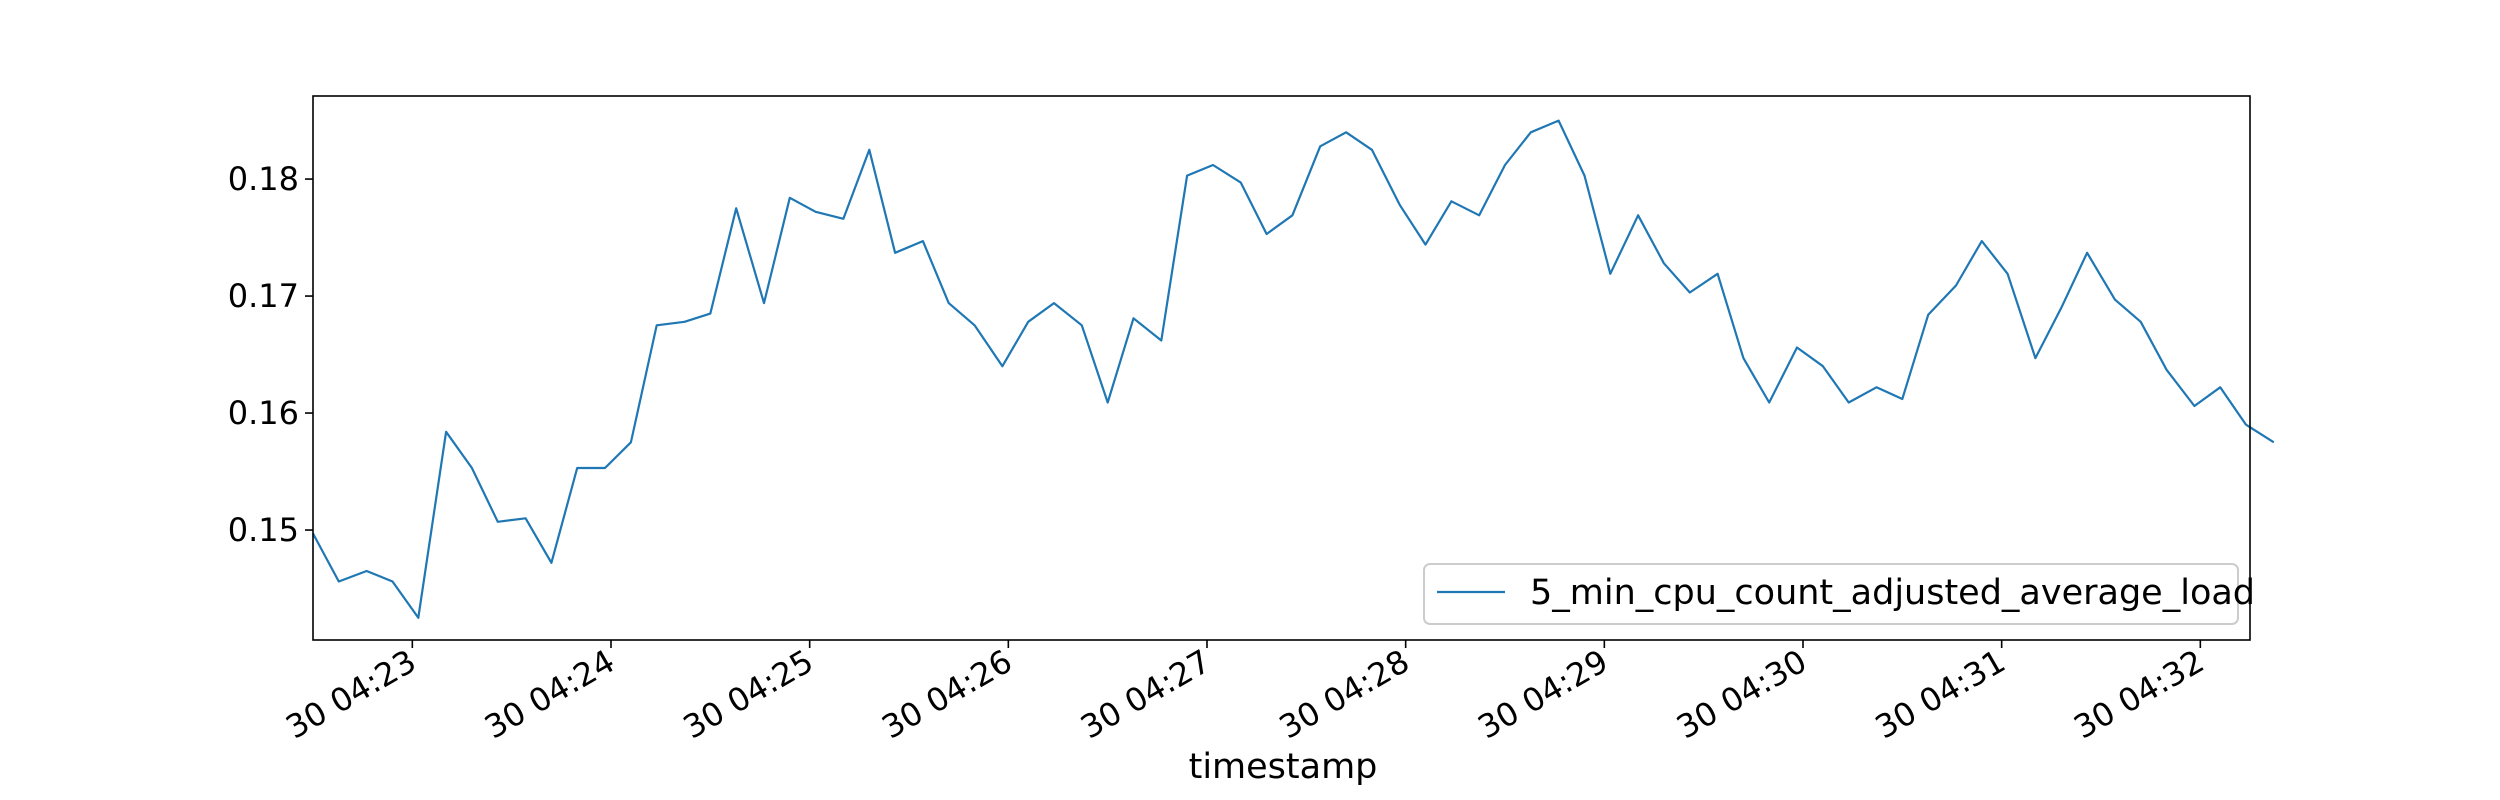 The height and width of the screenshot is (800, 2500). Describe the element at coordinates (263, 179) in the screenshot. I see `y-tick-label: 0.18` at that location.